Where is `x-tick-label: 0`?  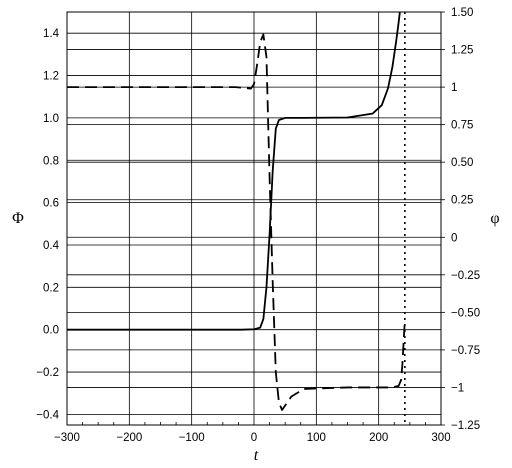 x-tick-label: 0 is located at coordinates (254, 438).